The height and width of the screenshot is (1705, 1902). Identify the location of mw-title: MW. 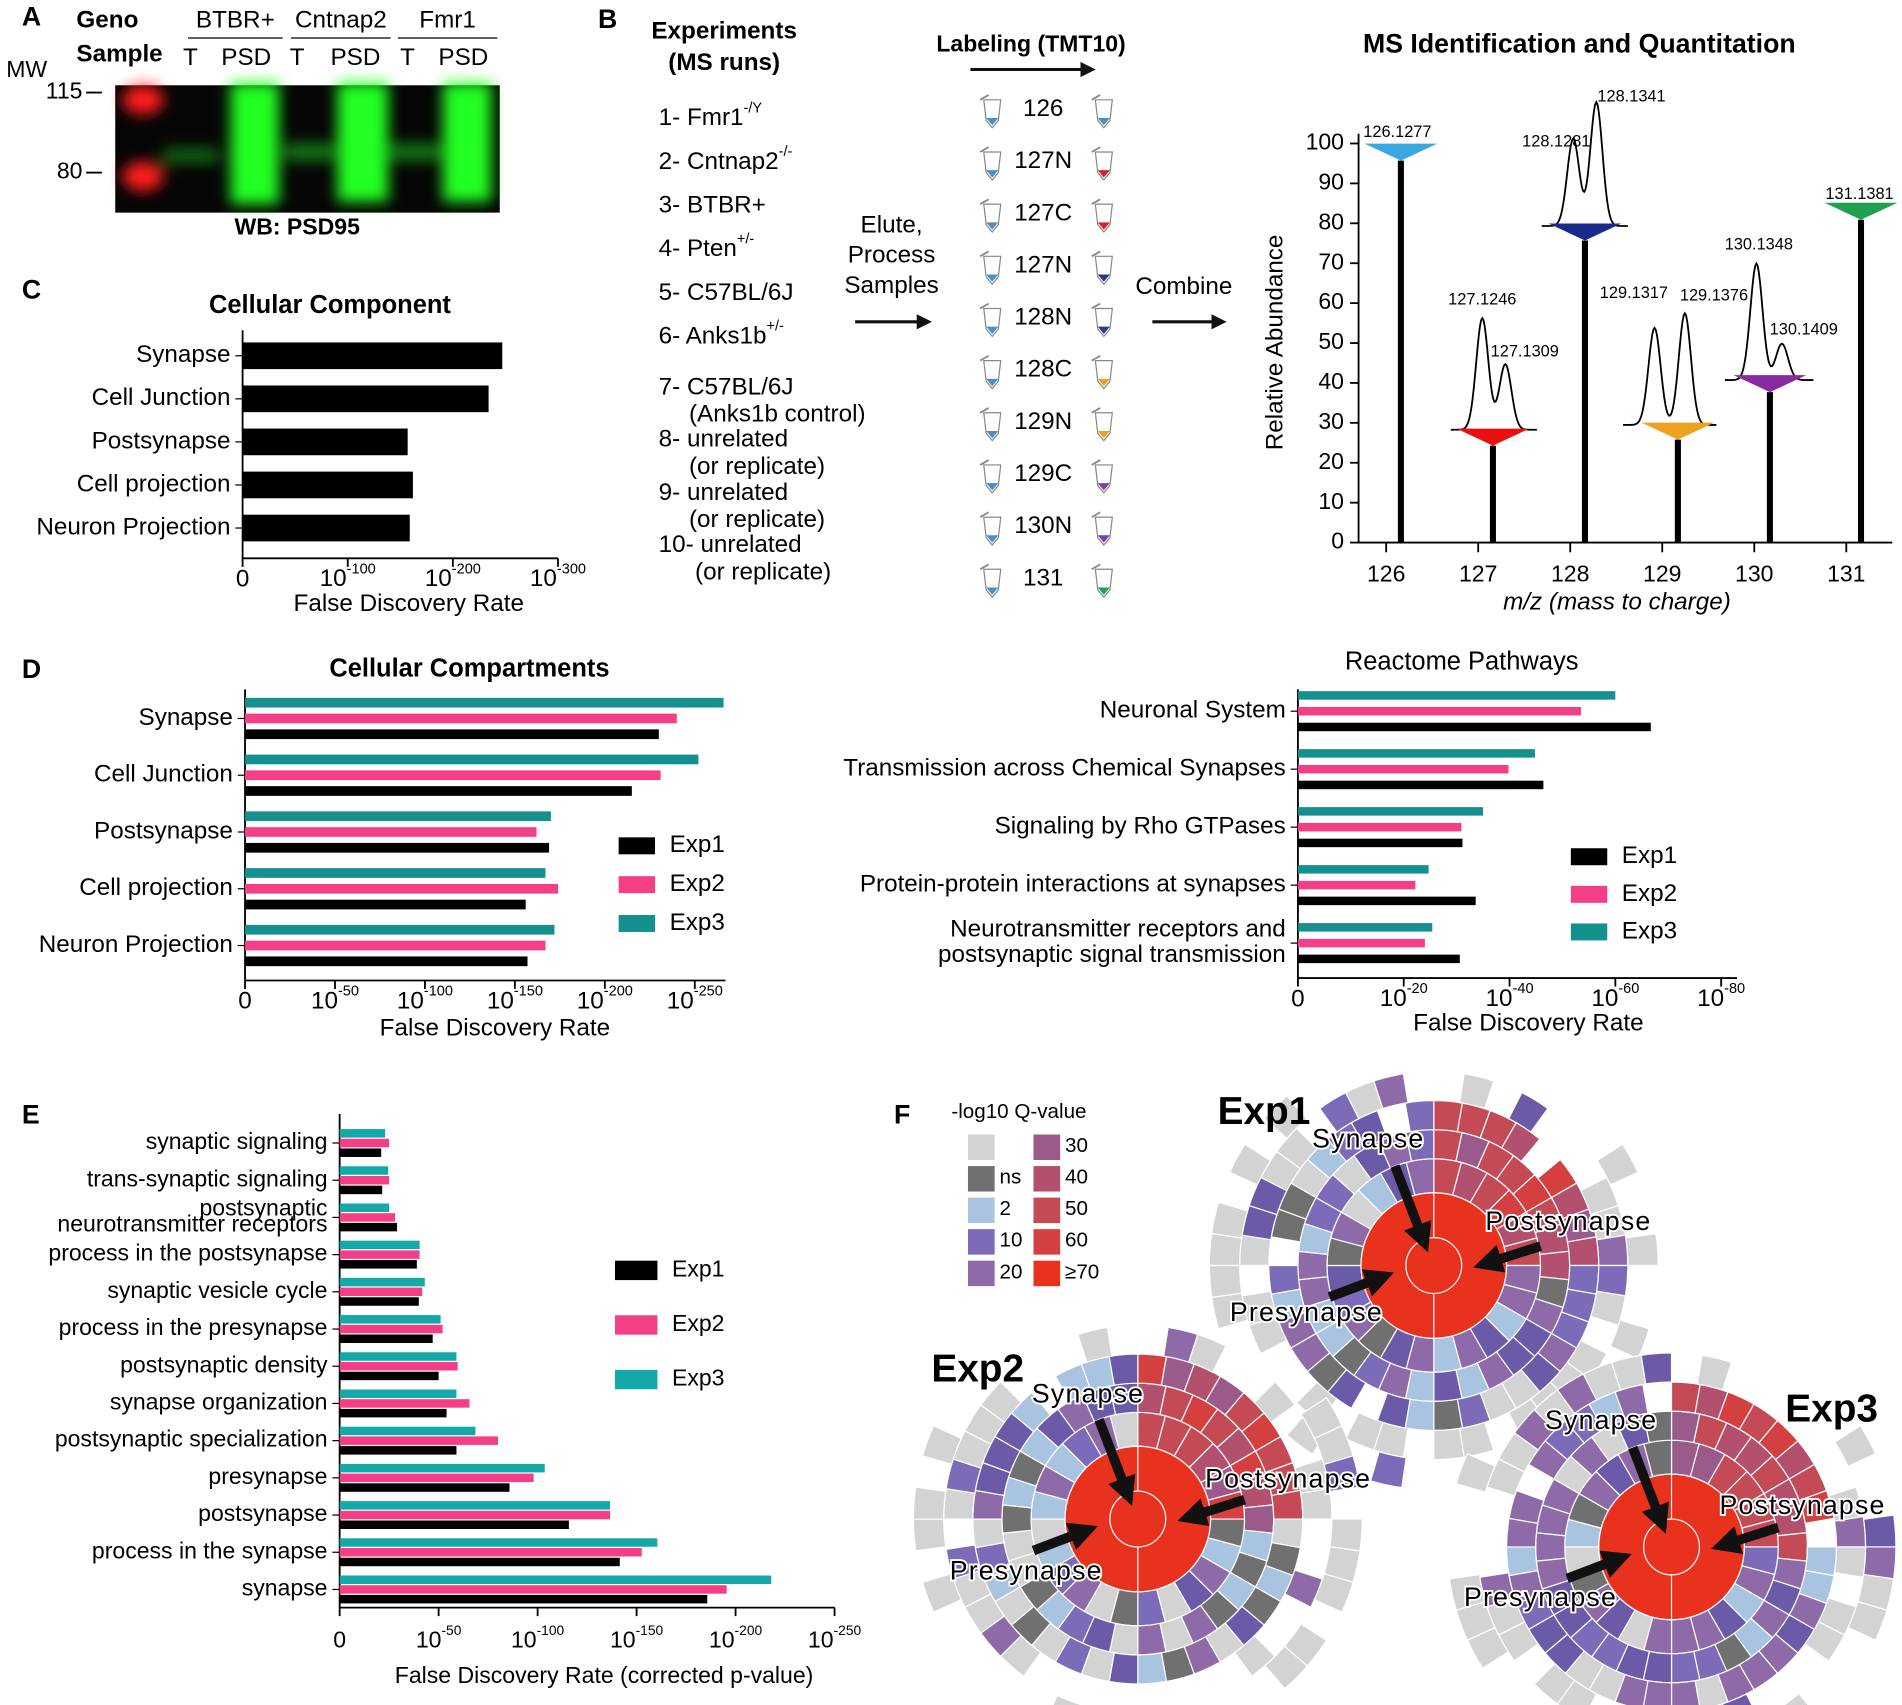
(26, 69).